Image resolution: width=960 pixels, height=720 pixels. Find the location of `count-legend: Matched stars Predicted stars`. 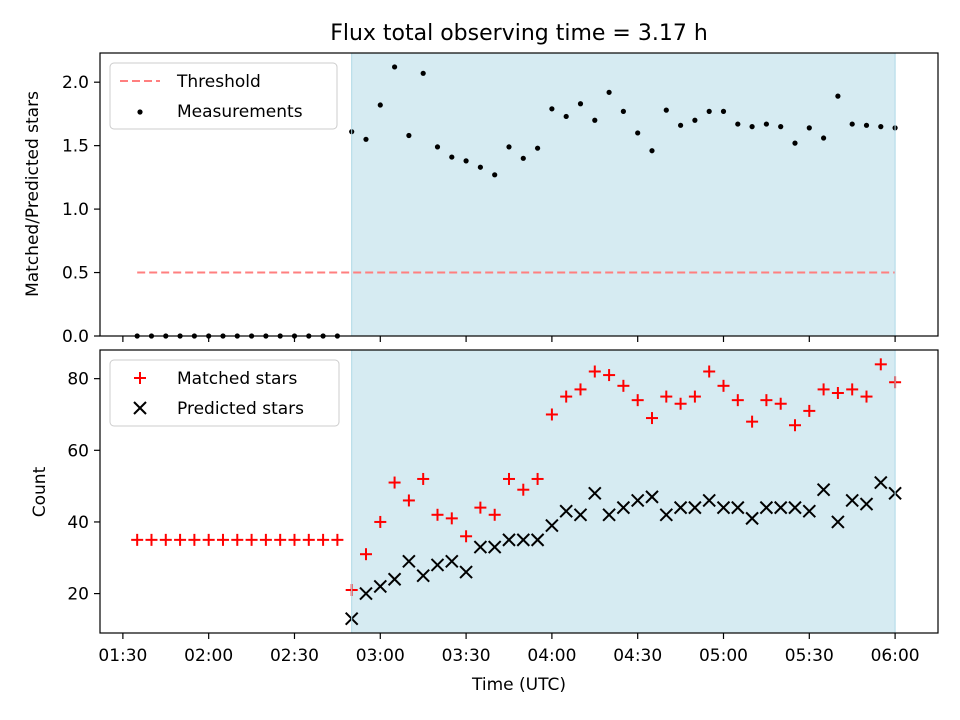

count-legend: Matched stars Predicted stars is located at coordinates (224, 393).